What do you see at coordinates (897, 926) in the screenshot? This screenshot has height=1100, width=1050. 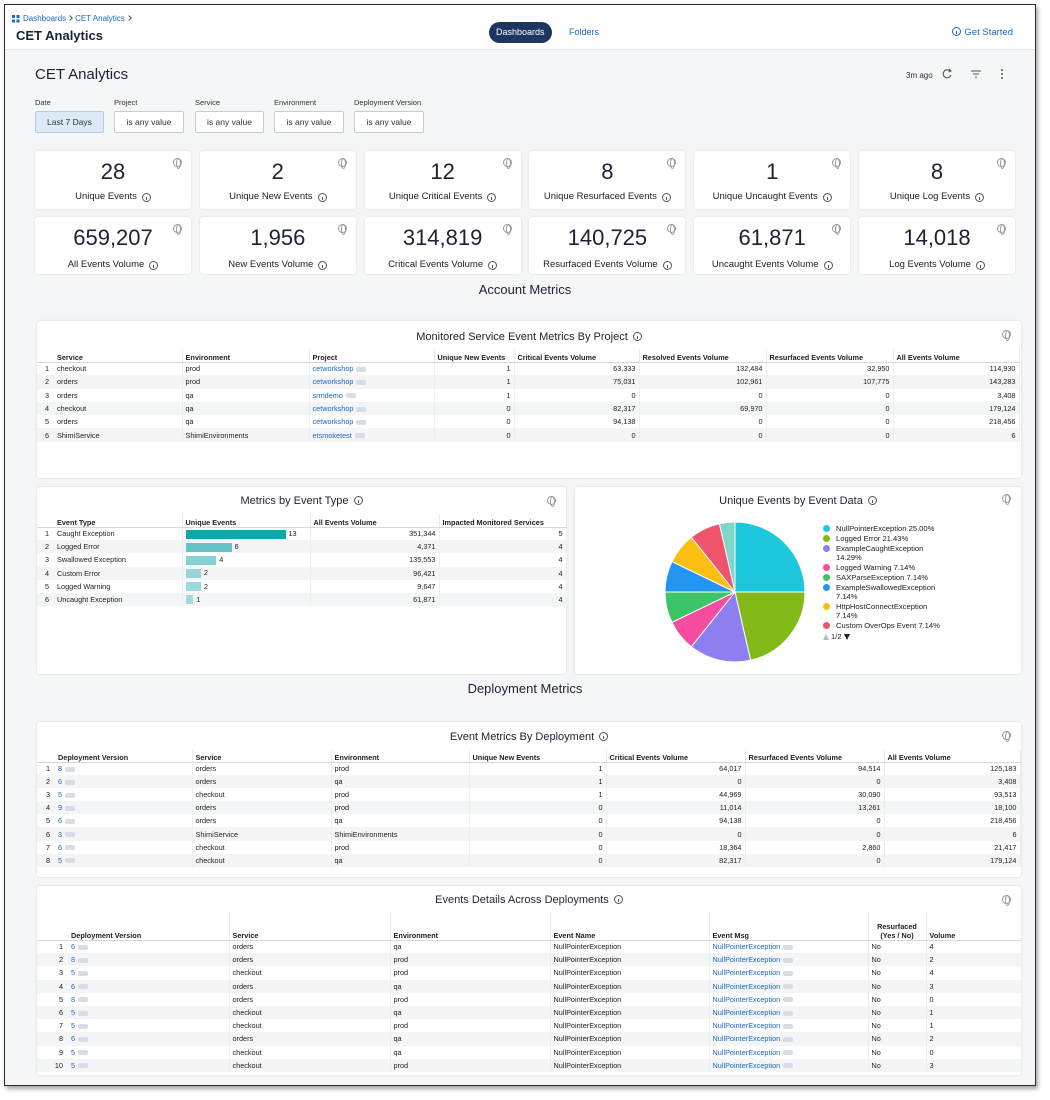 I see `column-header: Resurfaced (Yes / No)` at bounding box center [897, 926].